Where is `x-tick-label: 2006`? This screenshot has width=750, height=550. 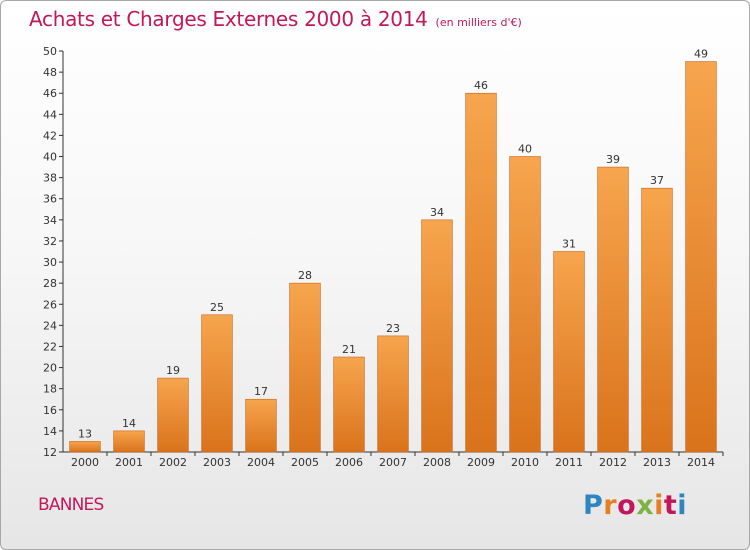 x-tick-label: 2006 is located at coordinates (349, 462).